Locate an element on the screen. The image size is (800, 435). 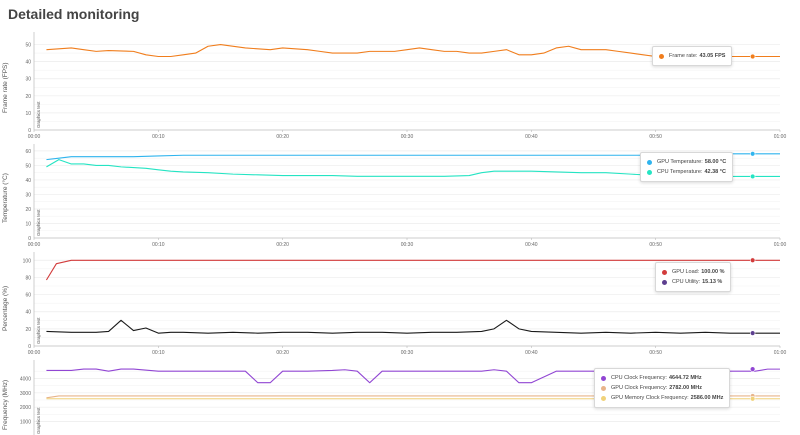
tooltip-series-name: CPU Utility: is located at coordinates (686, 282).